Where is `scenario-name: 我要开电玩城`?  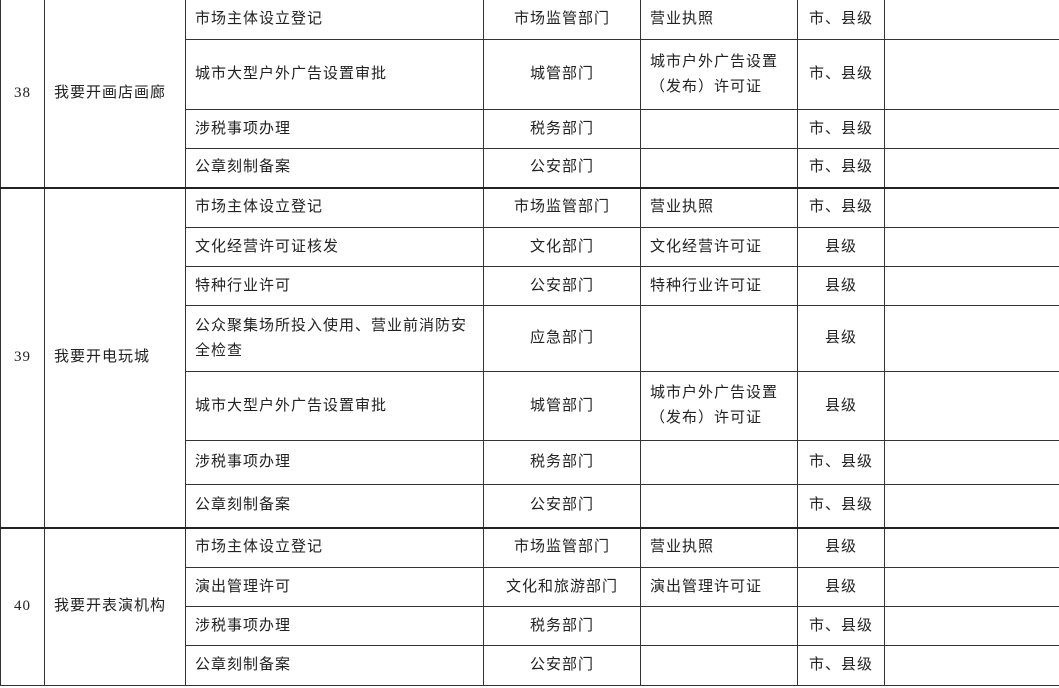
scenario-name: 我要开电玩城 is located at coordinates (115, 357).